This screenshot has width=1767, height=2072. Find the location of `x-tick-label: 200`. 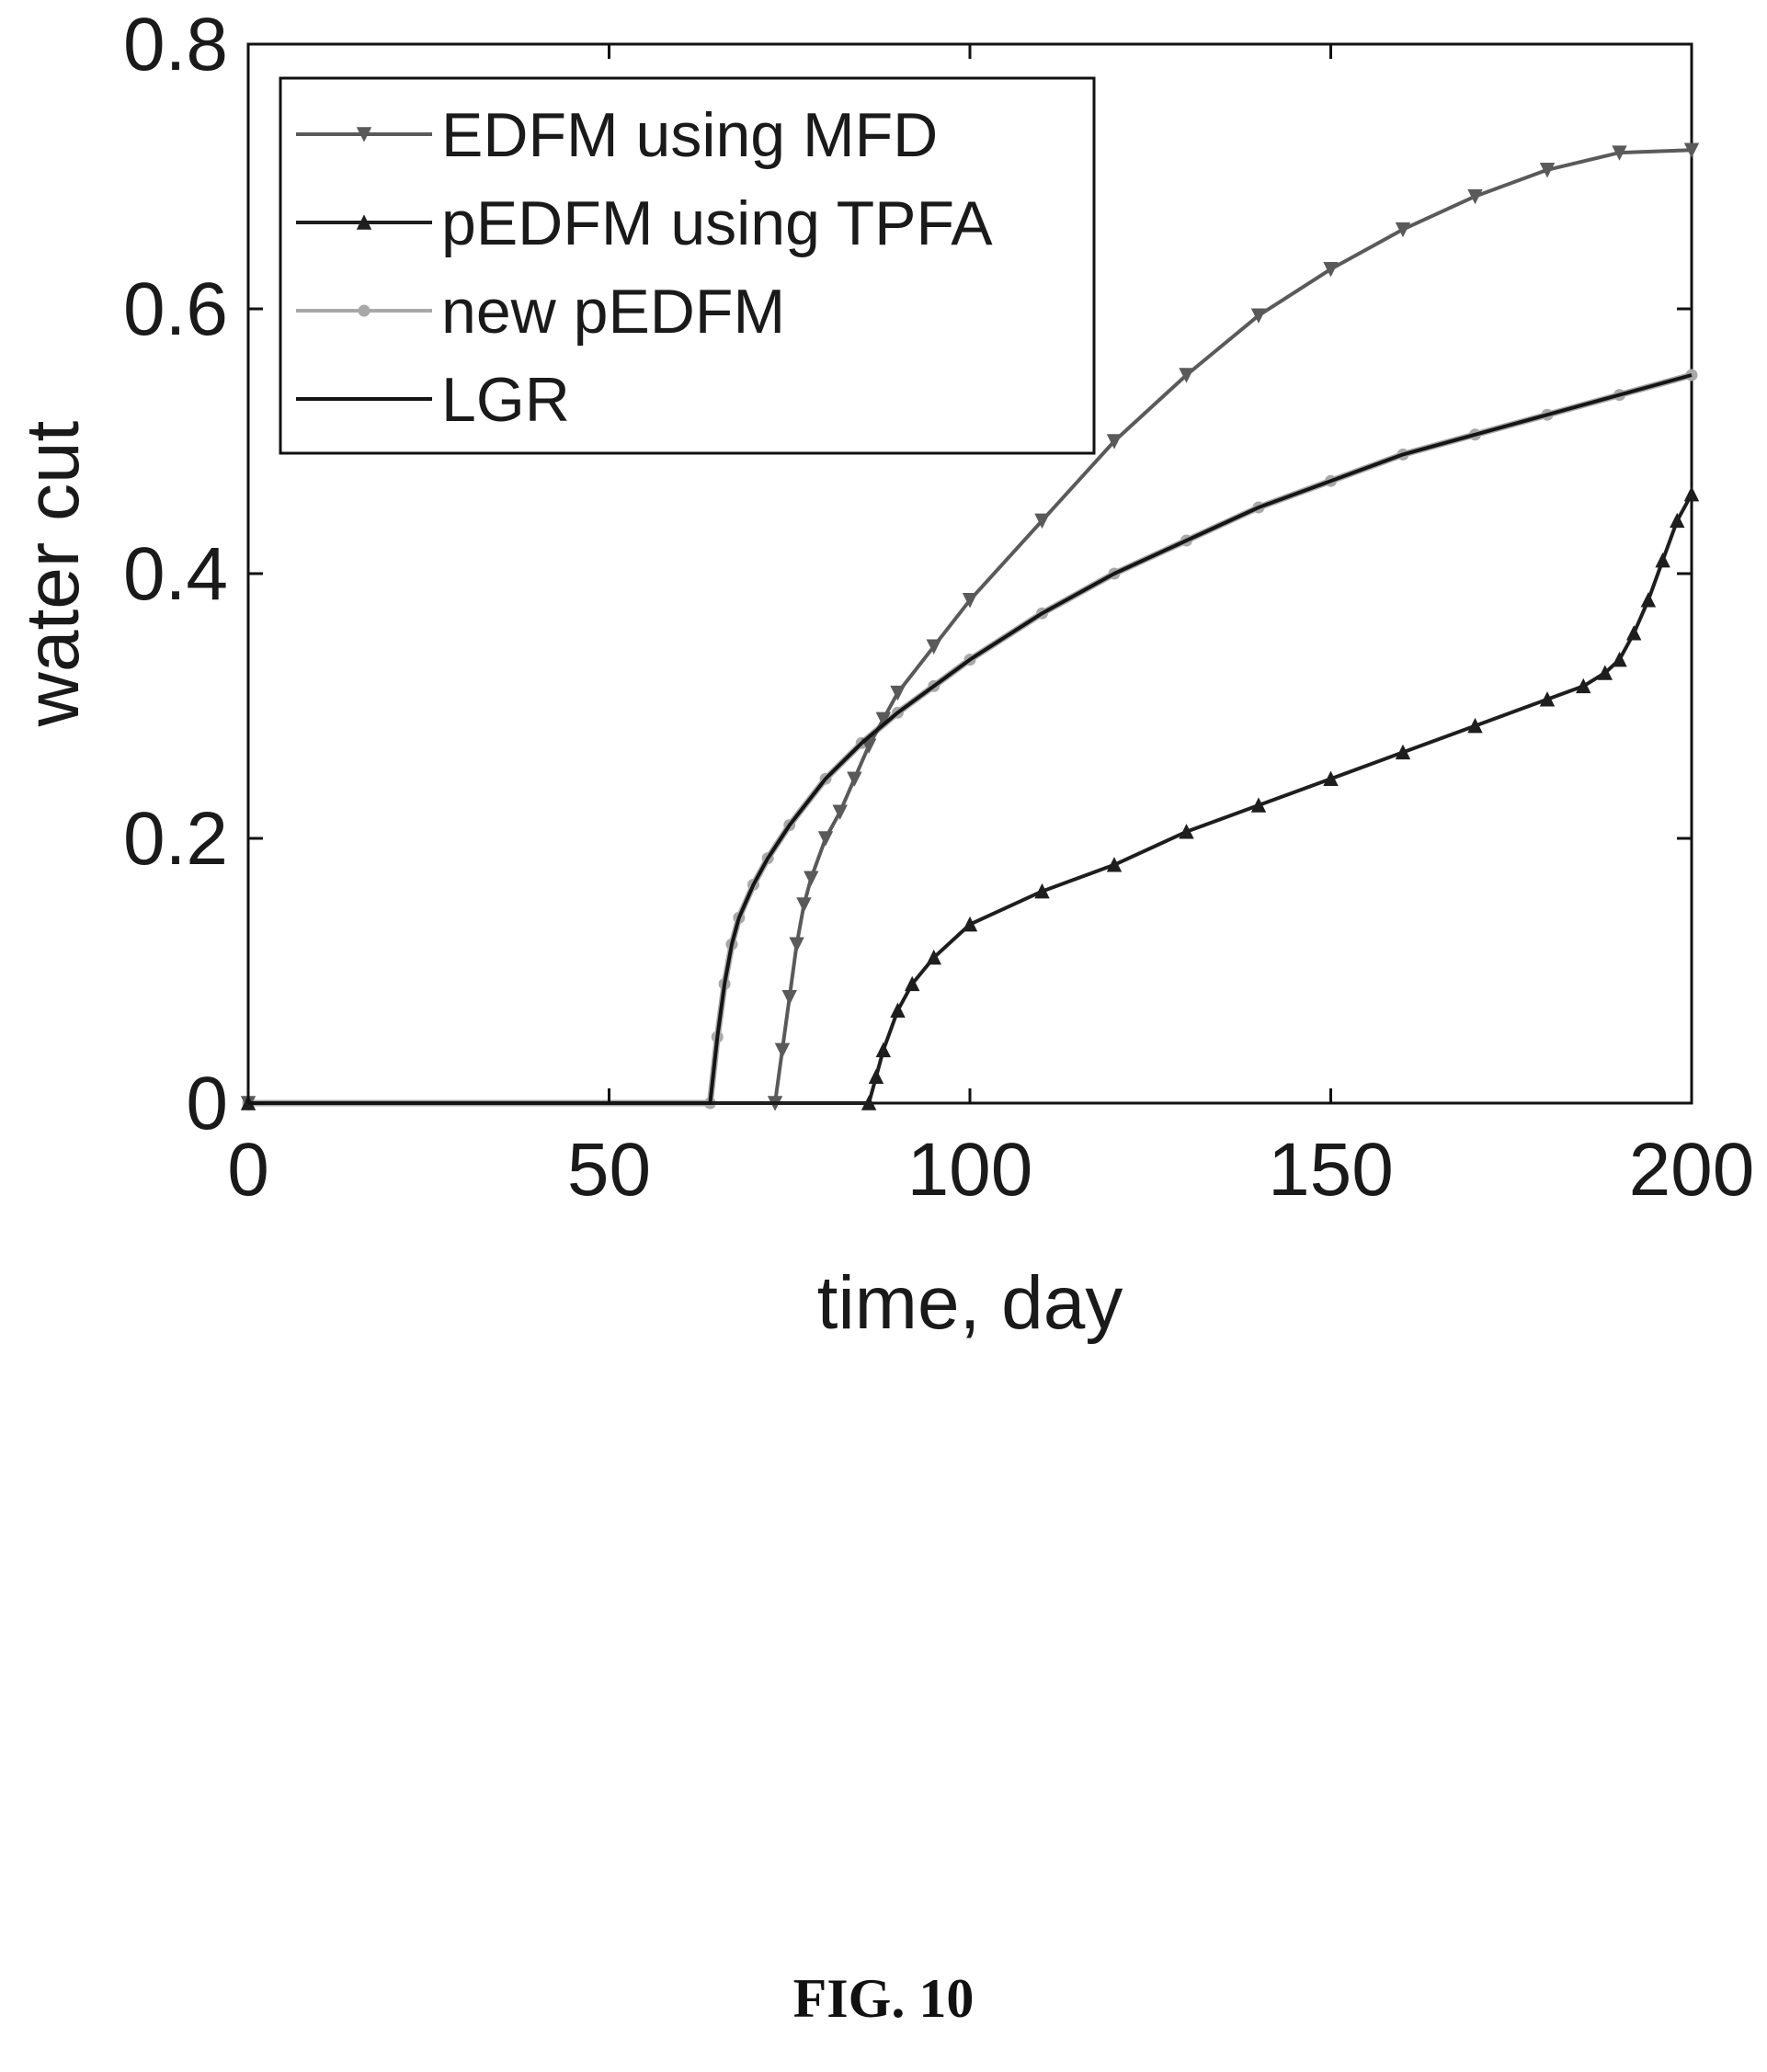

x-tick-label: 200 is located at coordinates (1692, 1170).